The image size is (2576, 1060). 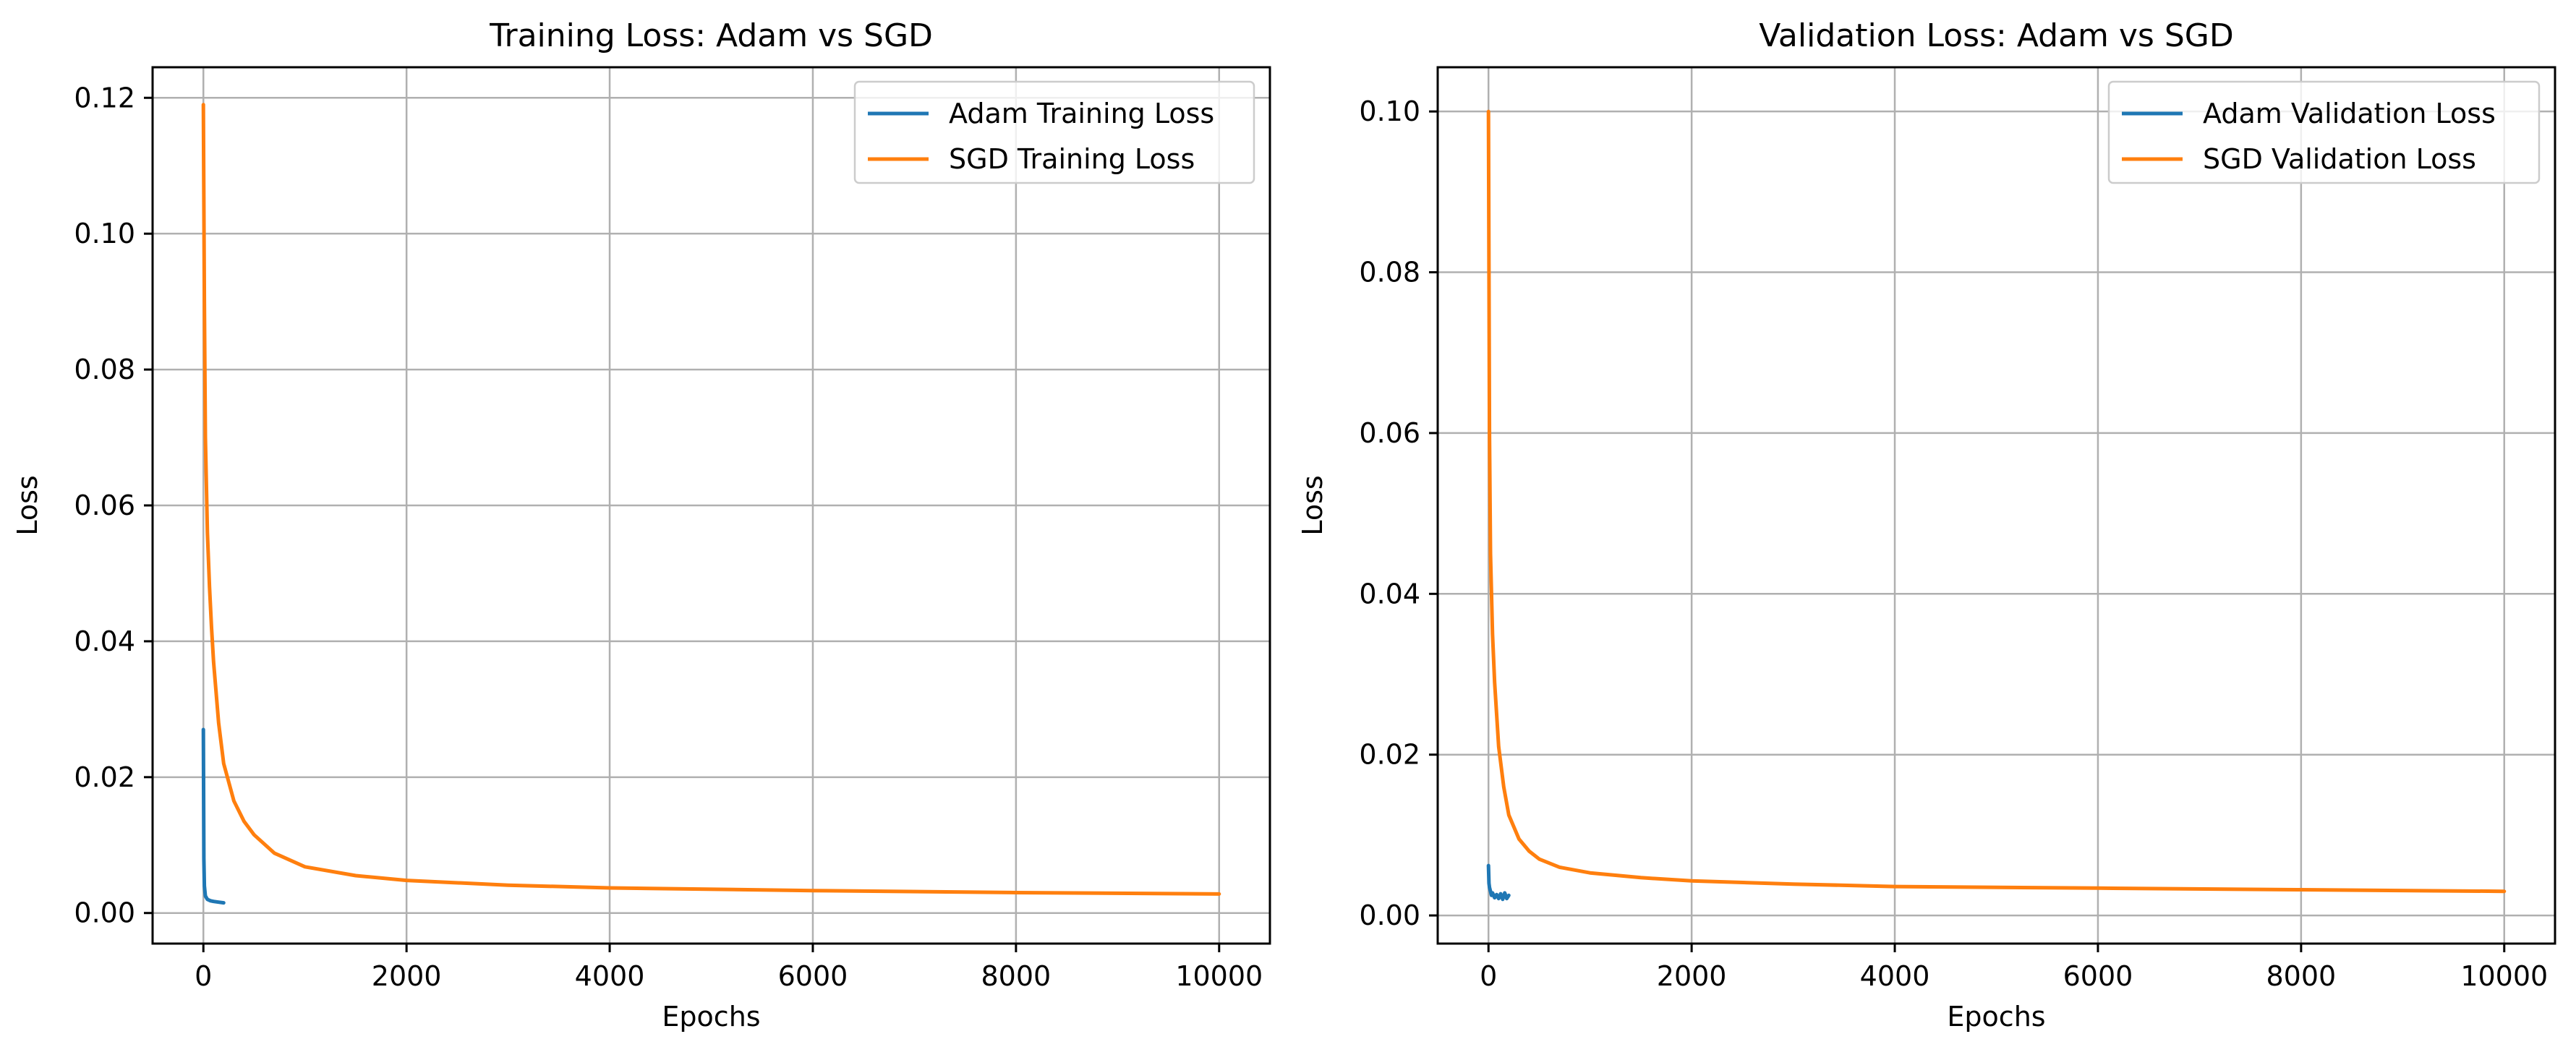 What do you see at coordinates (1081, 113) in the screenshot?
I see `legend-label: Adam Training Loss` at bounding box center [1081, 113].